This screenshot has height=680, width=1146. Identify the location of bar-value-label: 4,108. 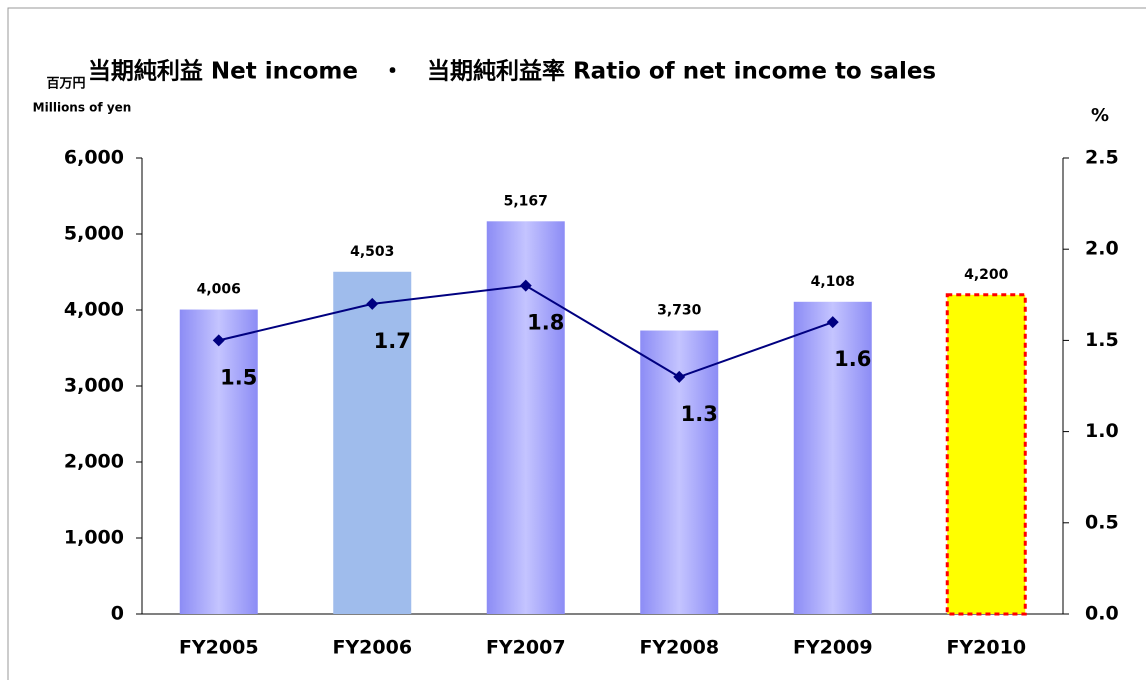
(833, 282).